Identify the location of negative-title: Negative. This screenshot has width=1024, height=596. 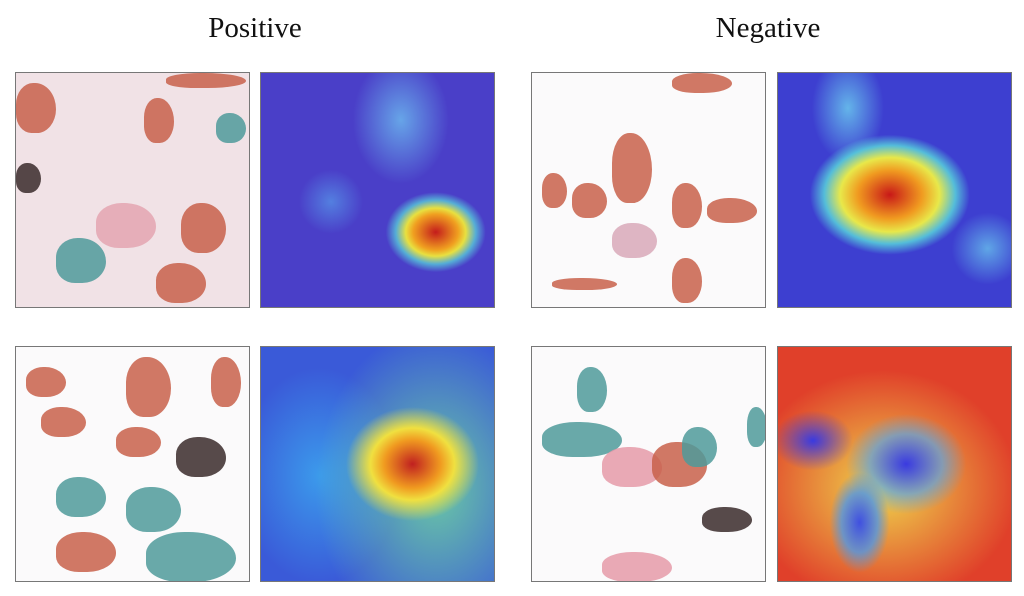
(768, 28).